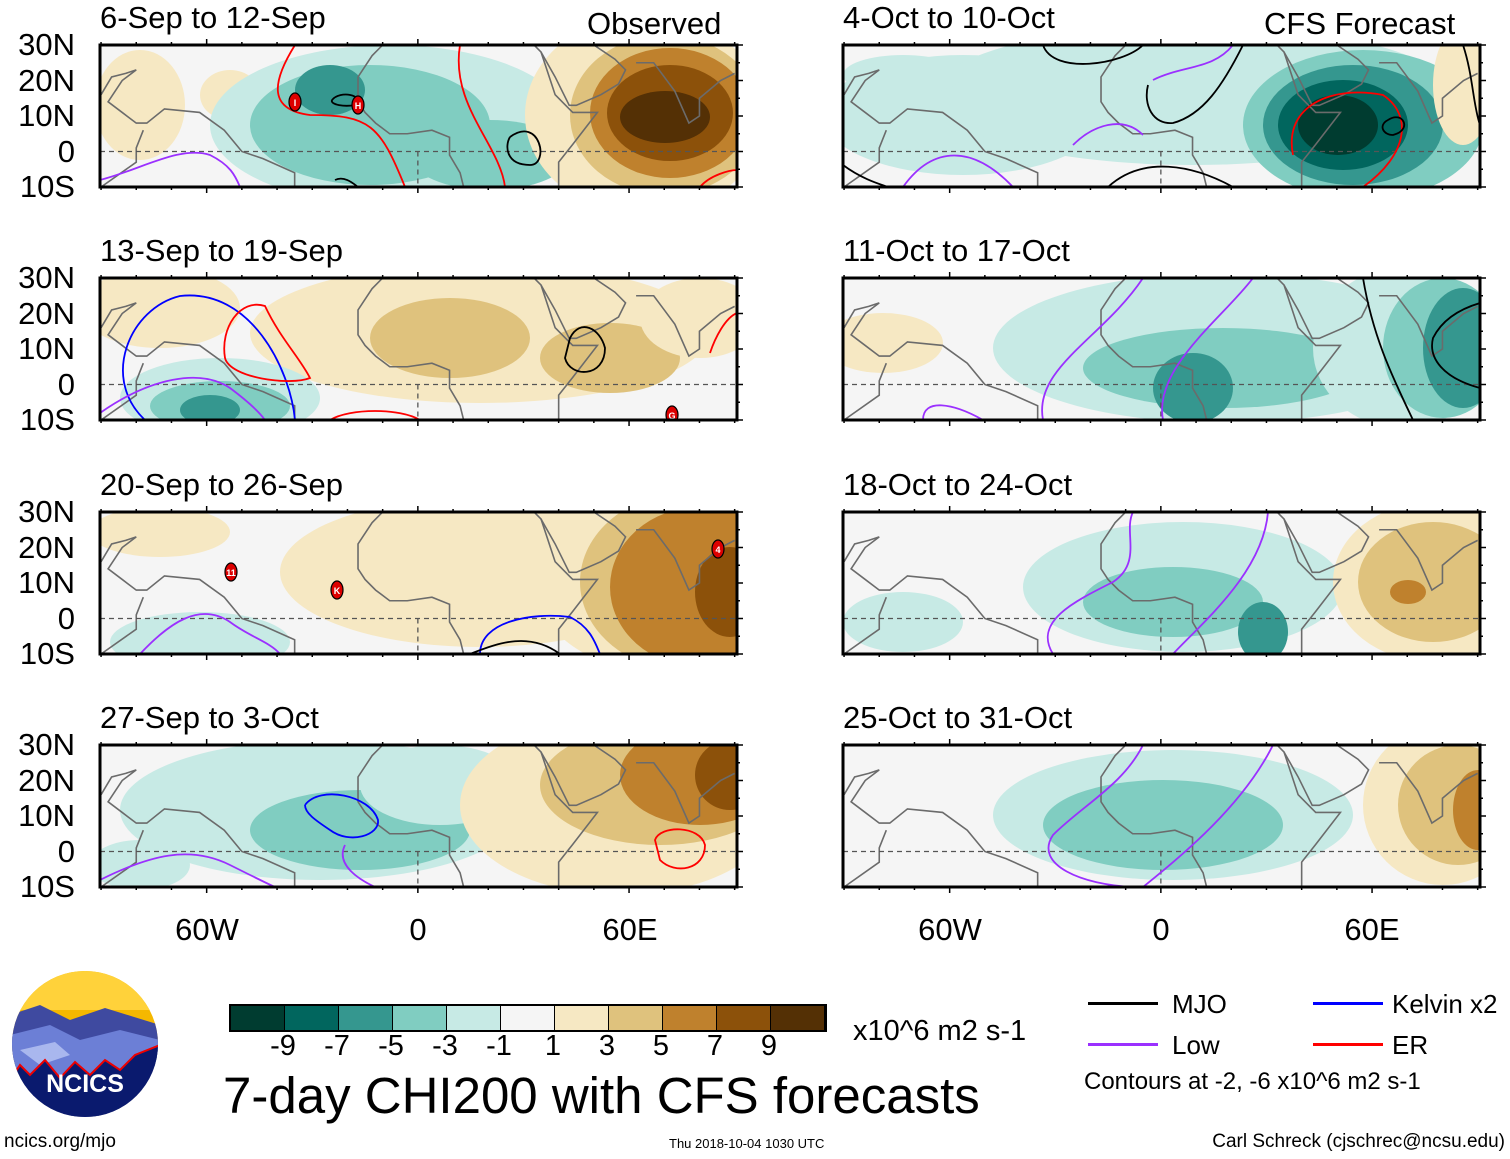  I want to click on lon-label-60w-right: 60W, so click(950, 929).